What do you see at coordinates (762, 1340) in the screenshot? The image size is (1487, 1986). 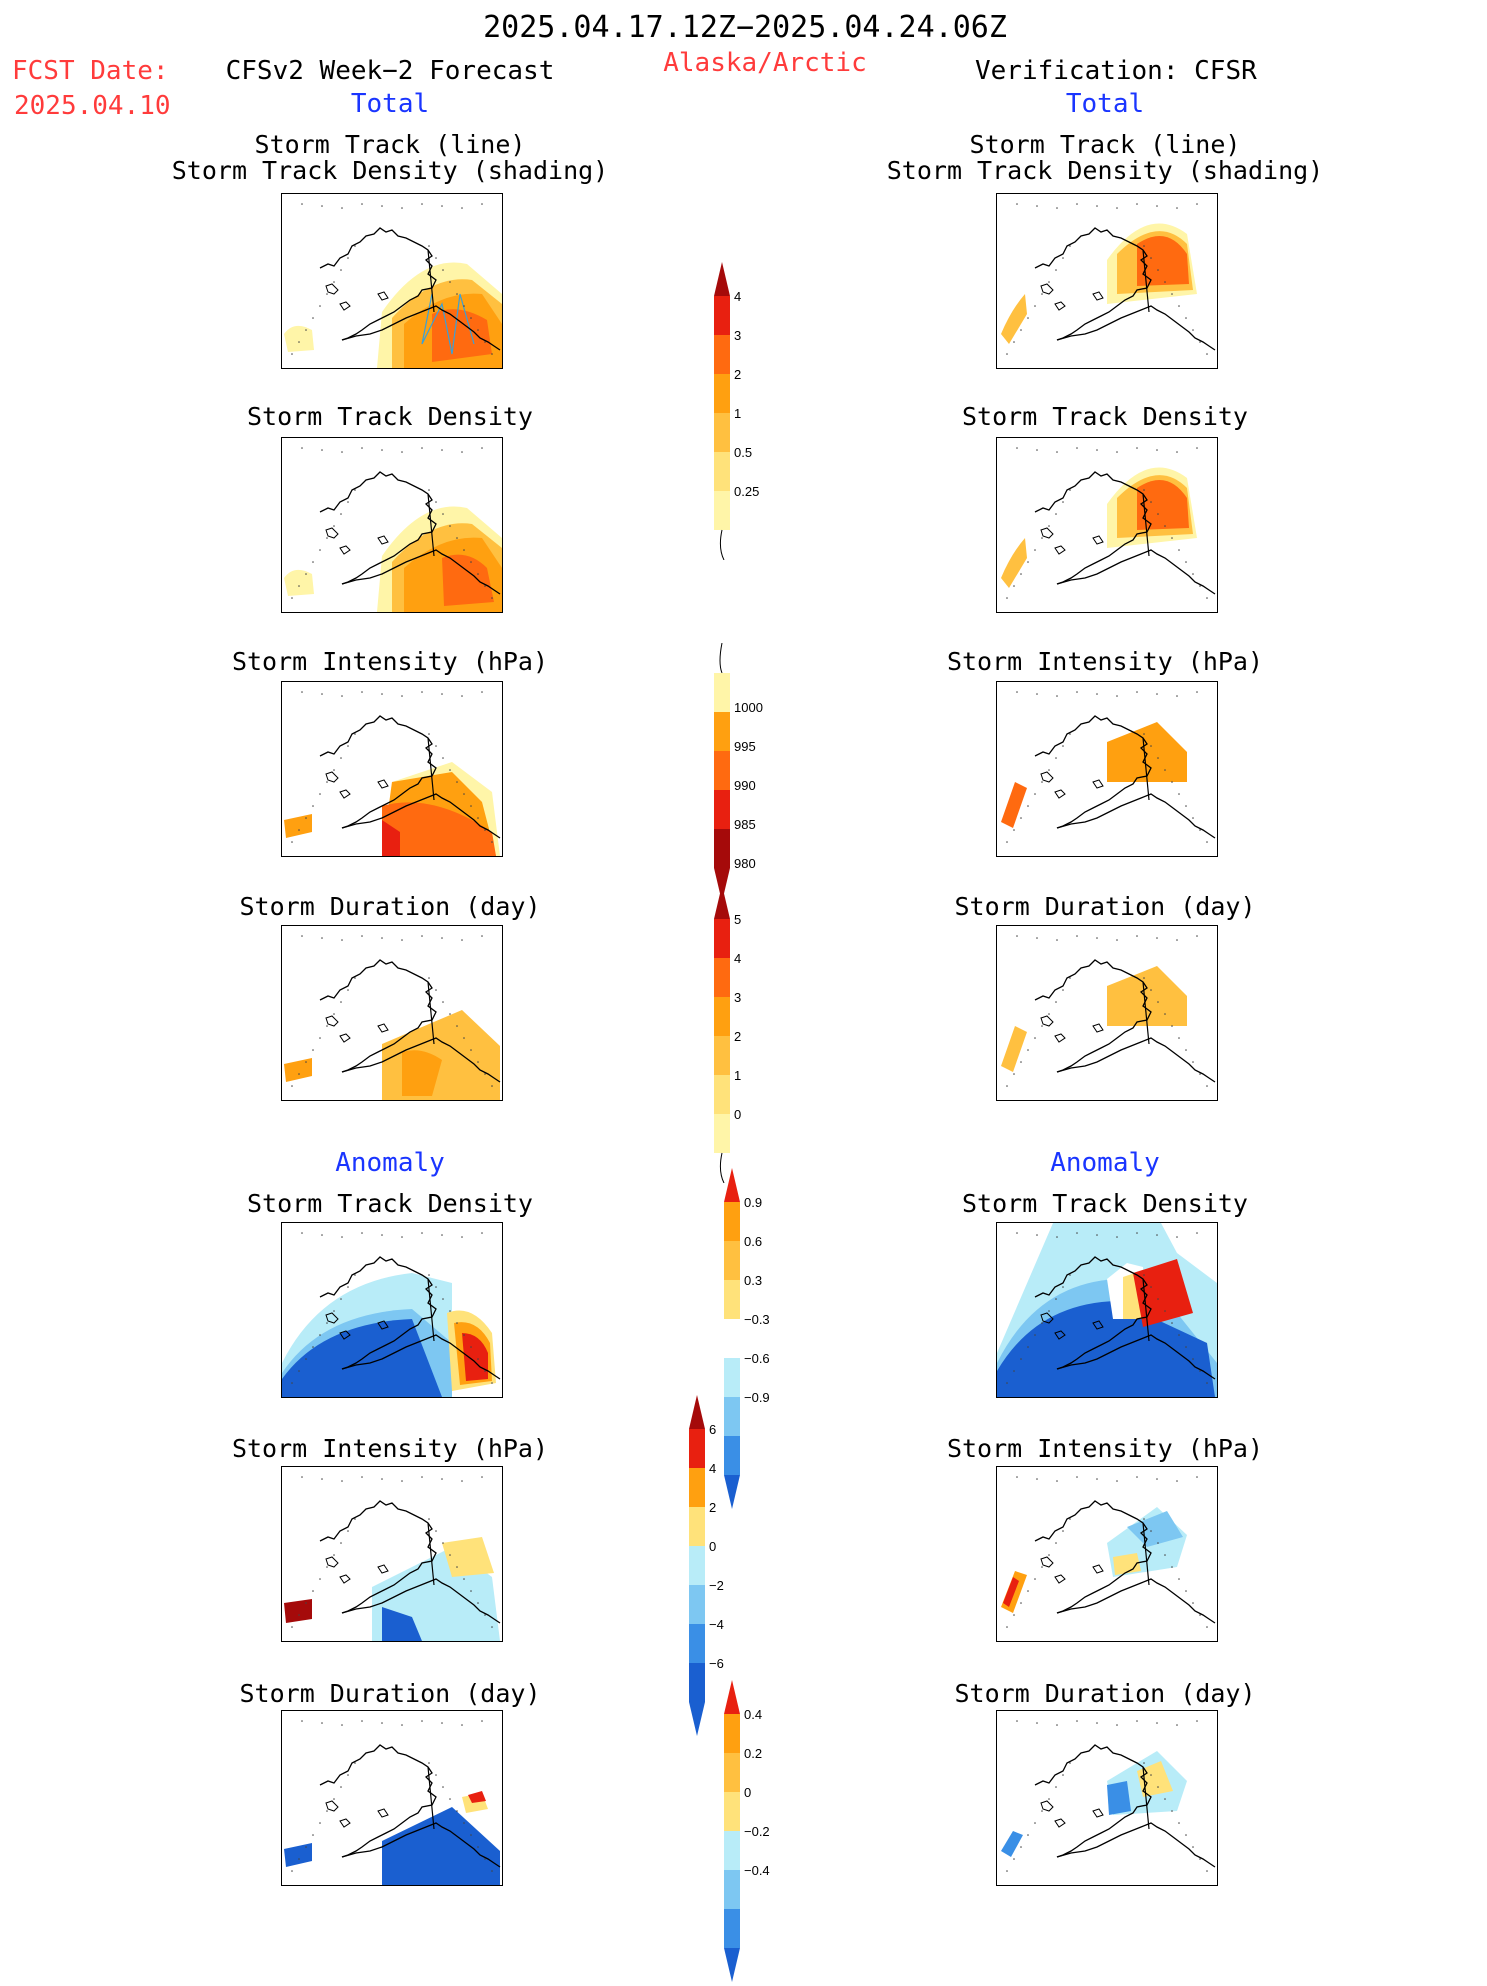 I see `colorbar-density-anom: 0.9 0.6 0.3 −0.3 −0.6 −0.9` at bounding box center [762, 1340].